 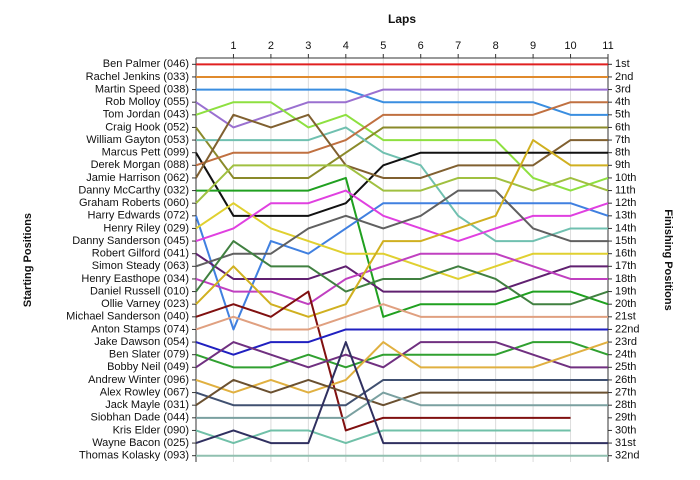 What do you see at coordinates (625, 317) in the screenshot?
I see `y2-tick-label: 21st` at bounding box center [625, 317].